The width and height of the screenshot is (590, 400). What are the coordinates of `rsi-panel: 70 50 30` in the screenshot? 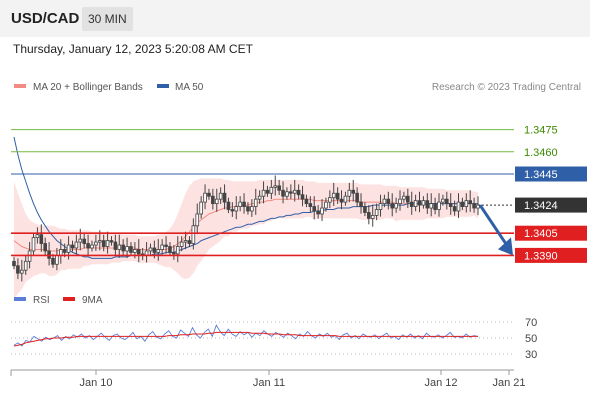 It's located at (274, 339).